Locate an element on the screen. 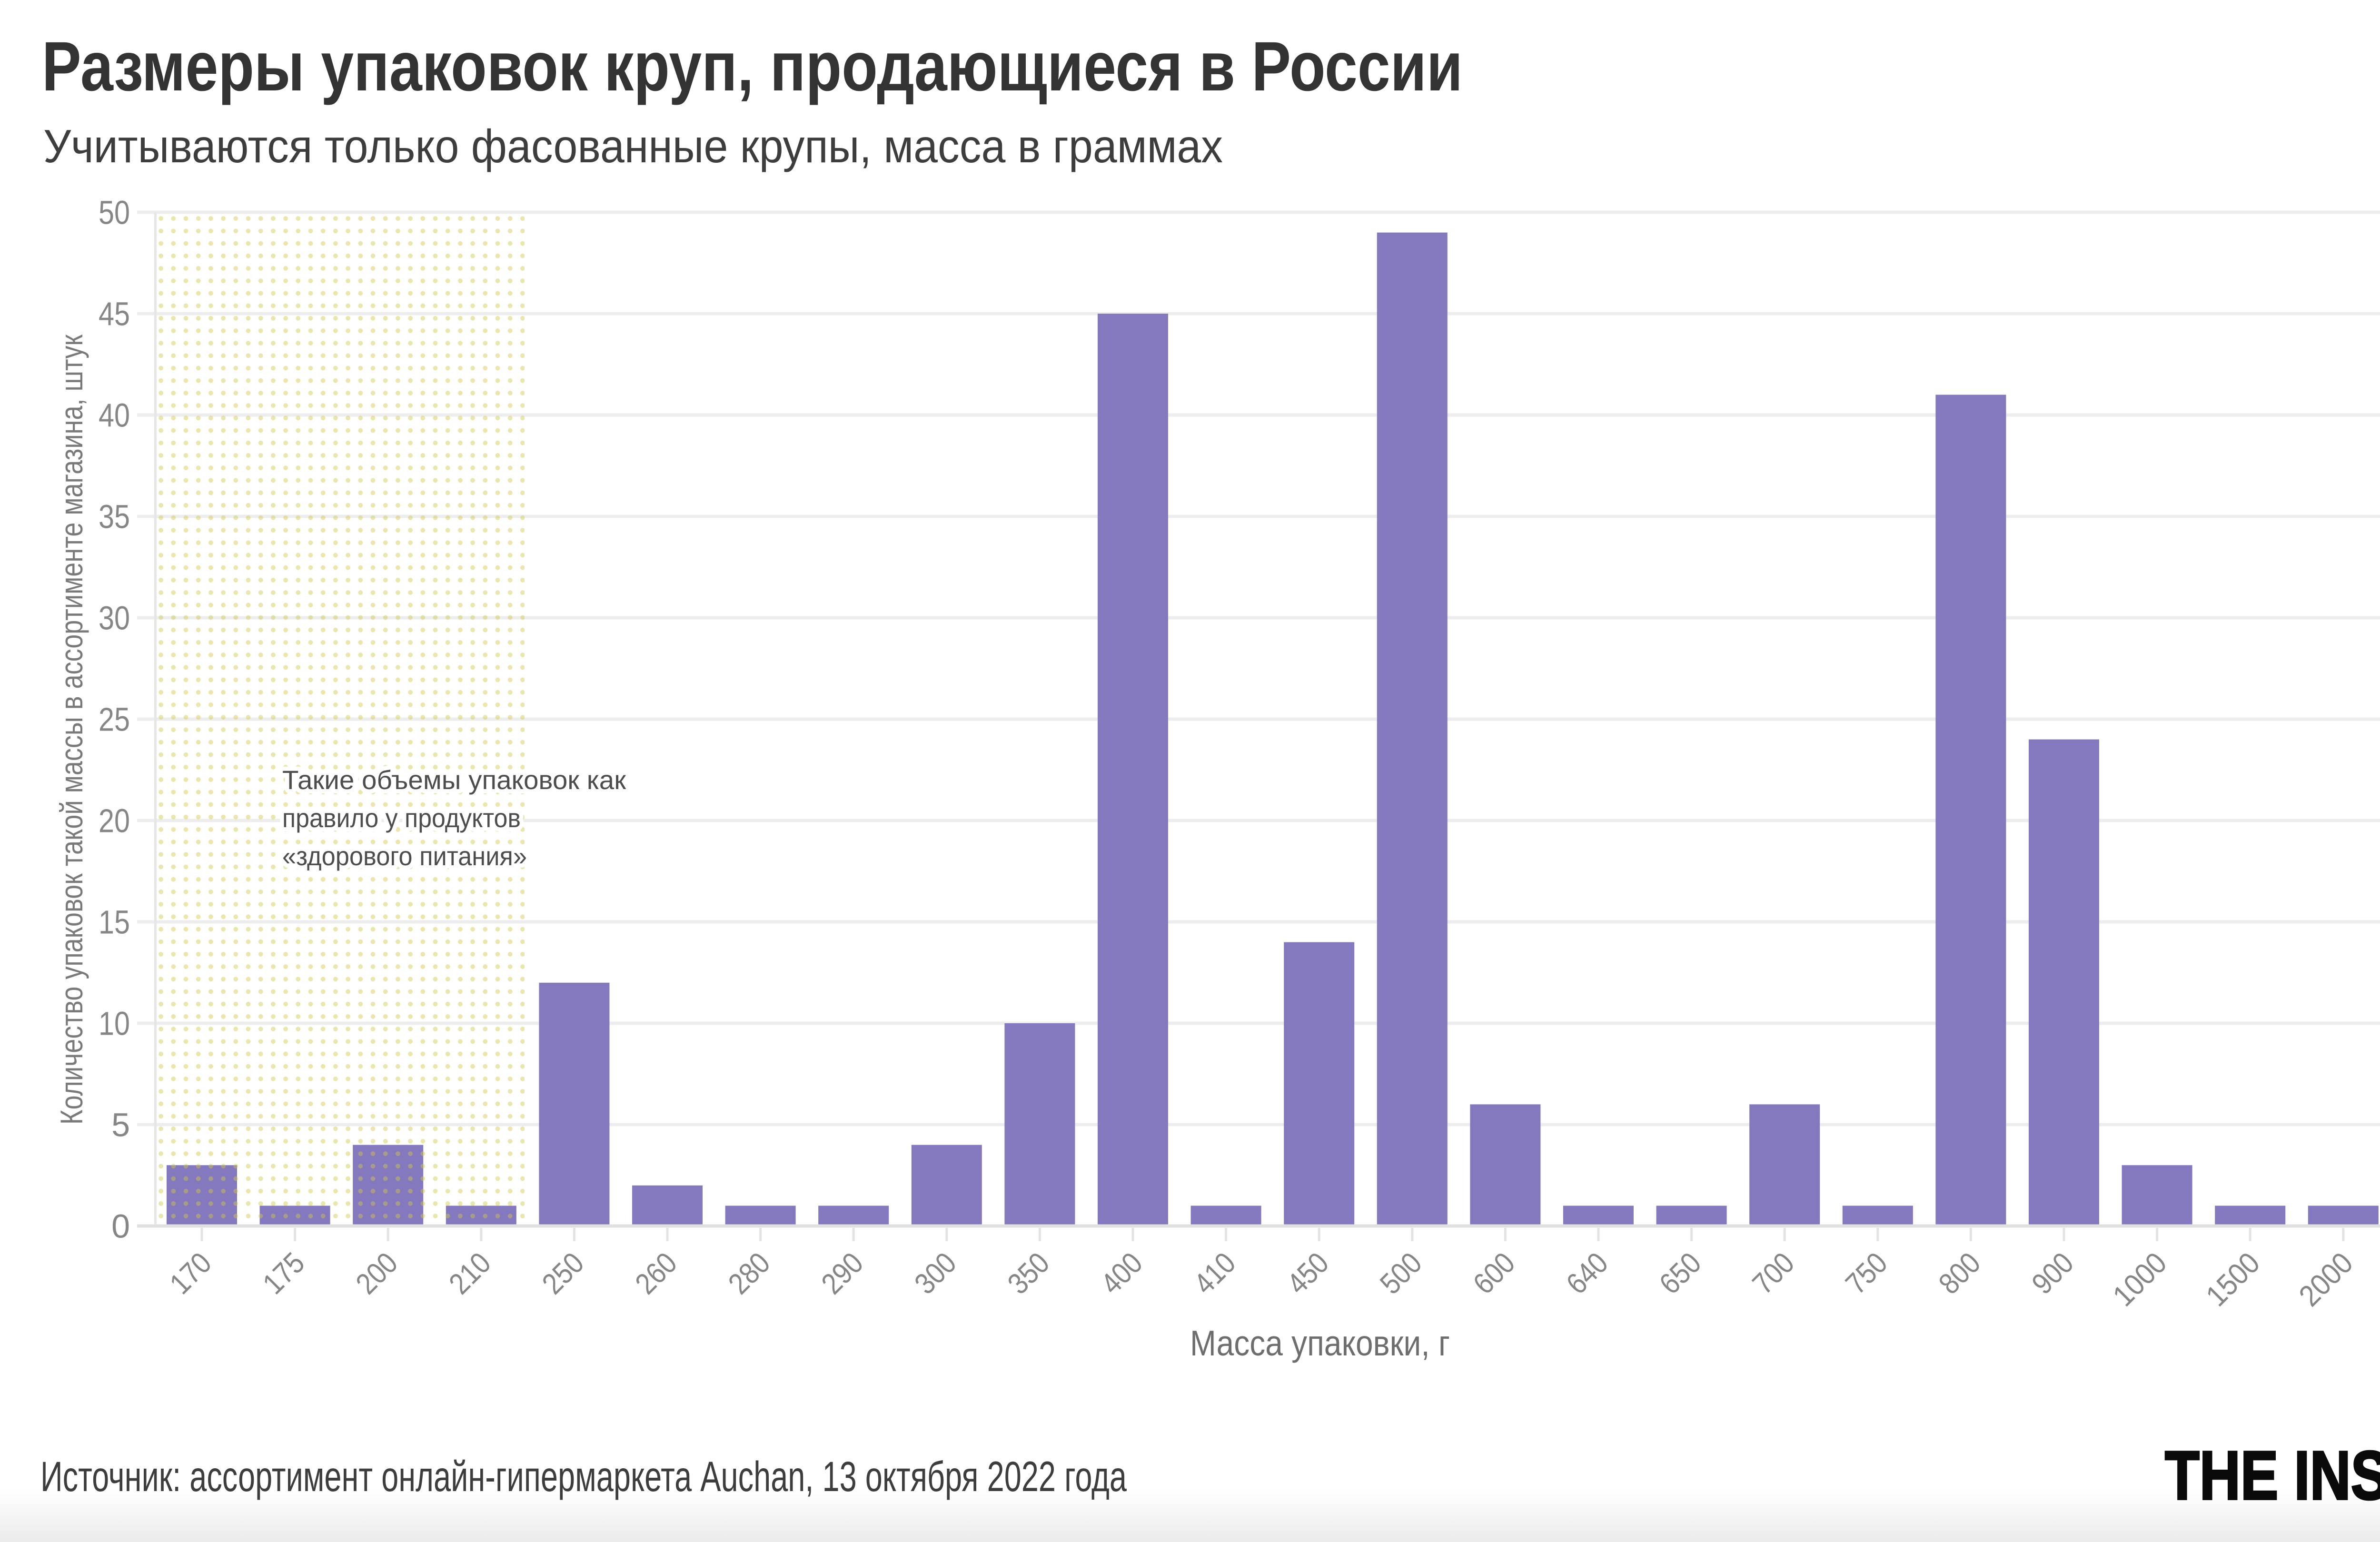 This screenshot has width=2380, height=1542. svg-text: 45 is located at coordinates (114, 314).